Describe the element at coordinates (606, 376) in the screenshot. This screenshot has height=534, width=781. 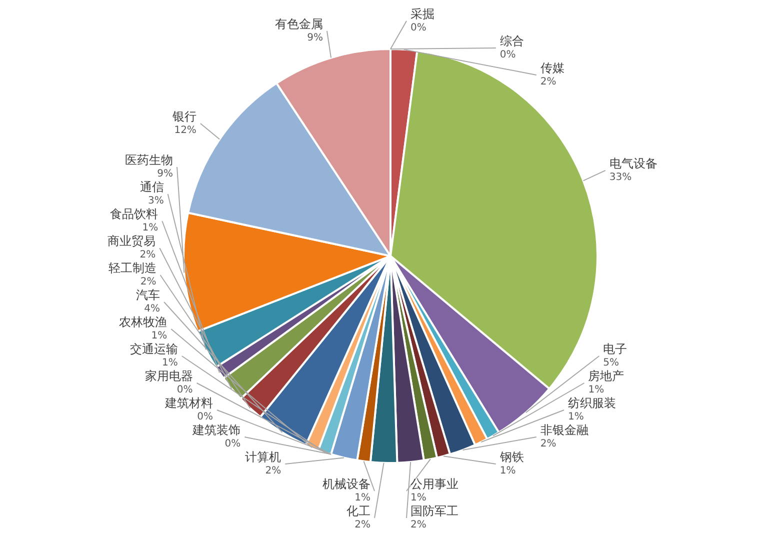
I see `slice-label: 房地产` at that location.